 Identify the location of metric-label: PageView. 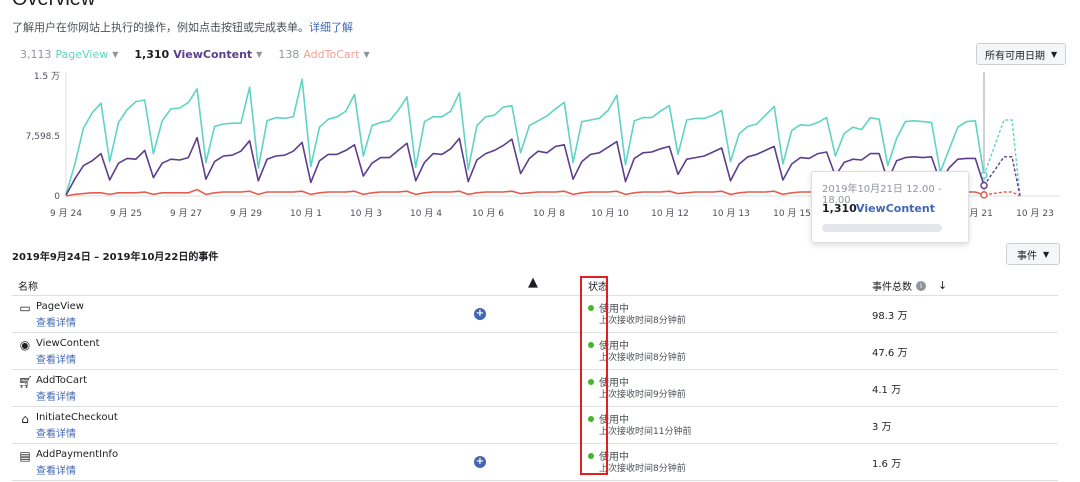
(82, 54).